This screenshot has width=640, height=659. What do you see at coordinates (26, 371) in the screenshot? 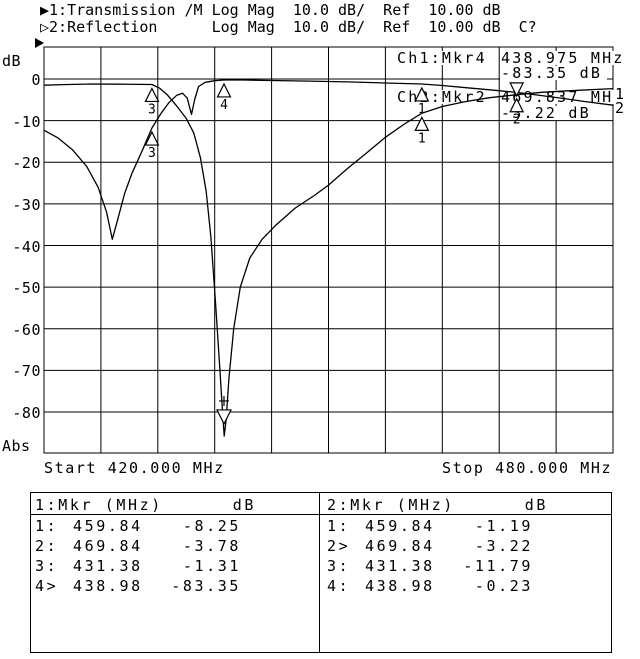
I see `y-tick-label: -70` at bounding box center [26, 371].